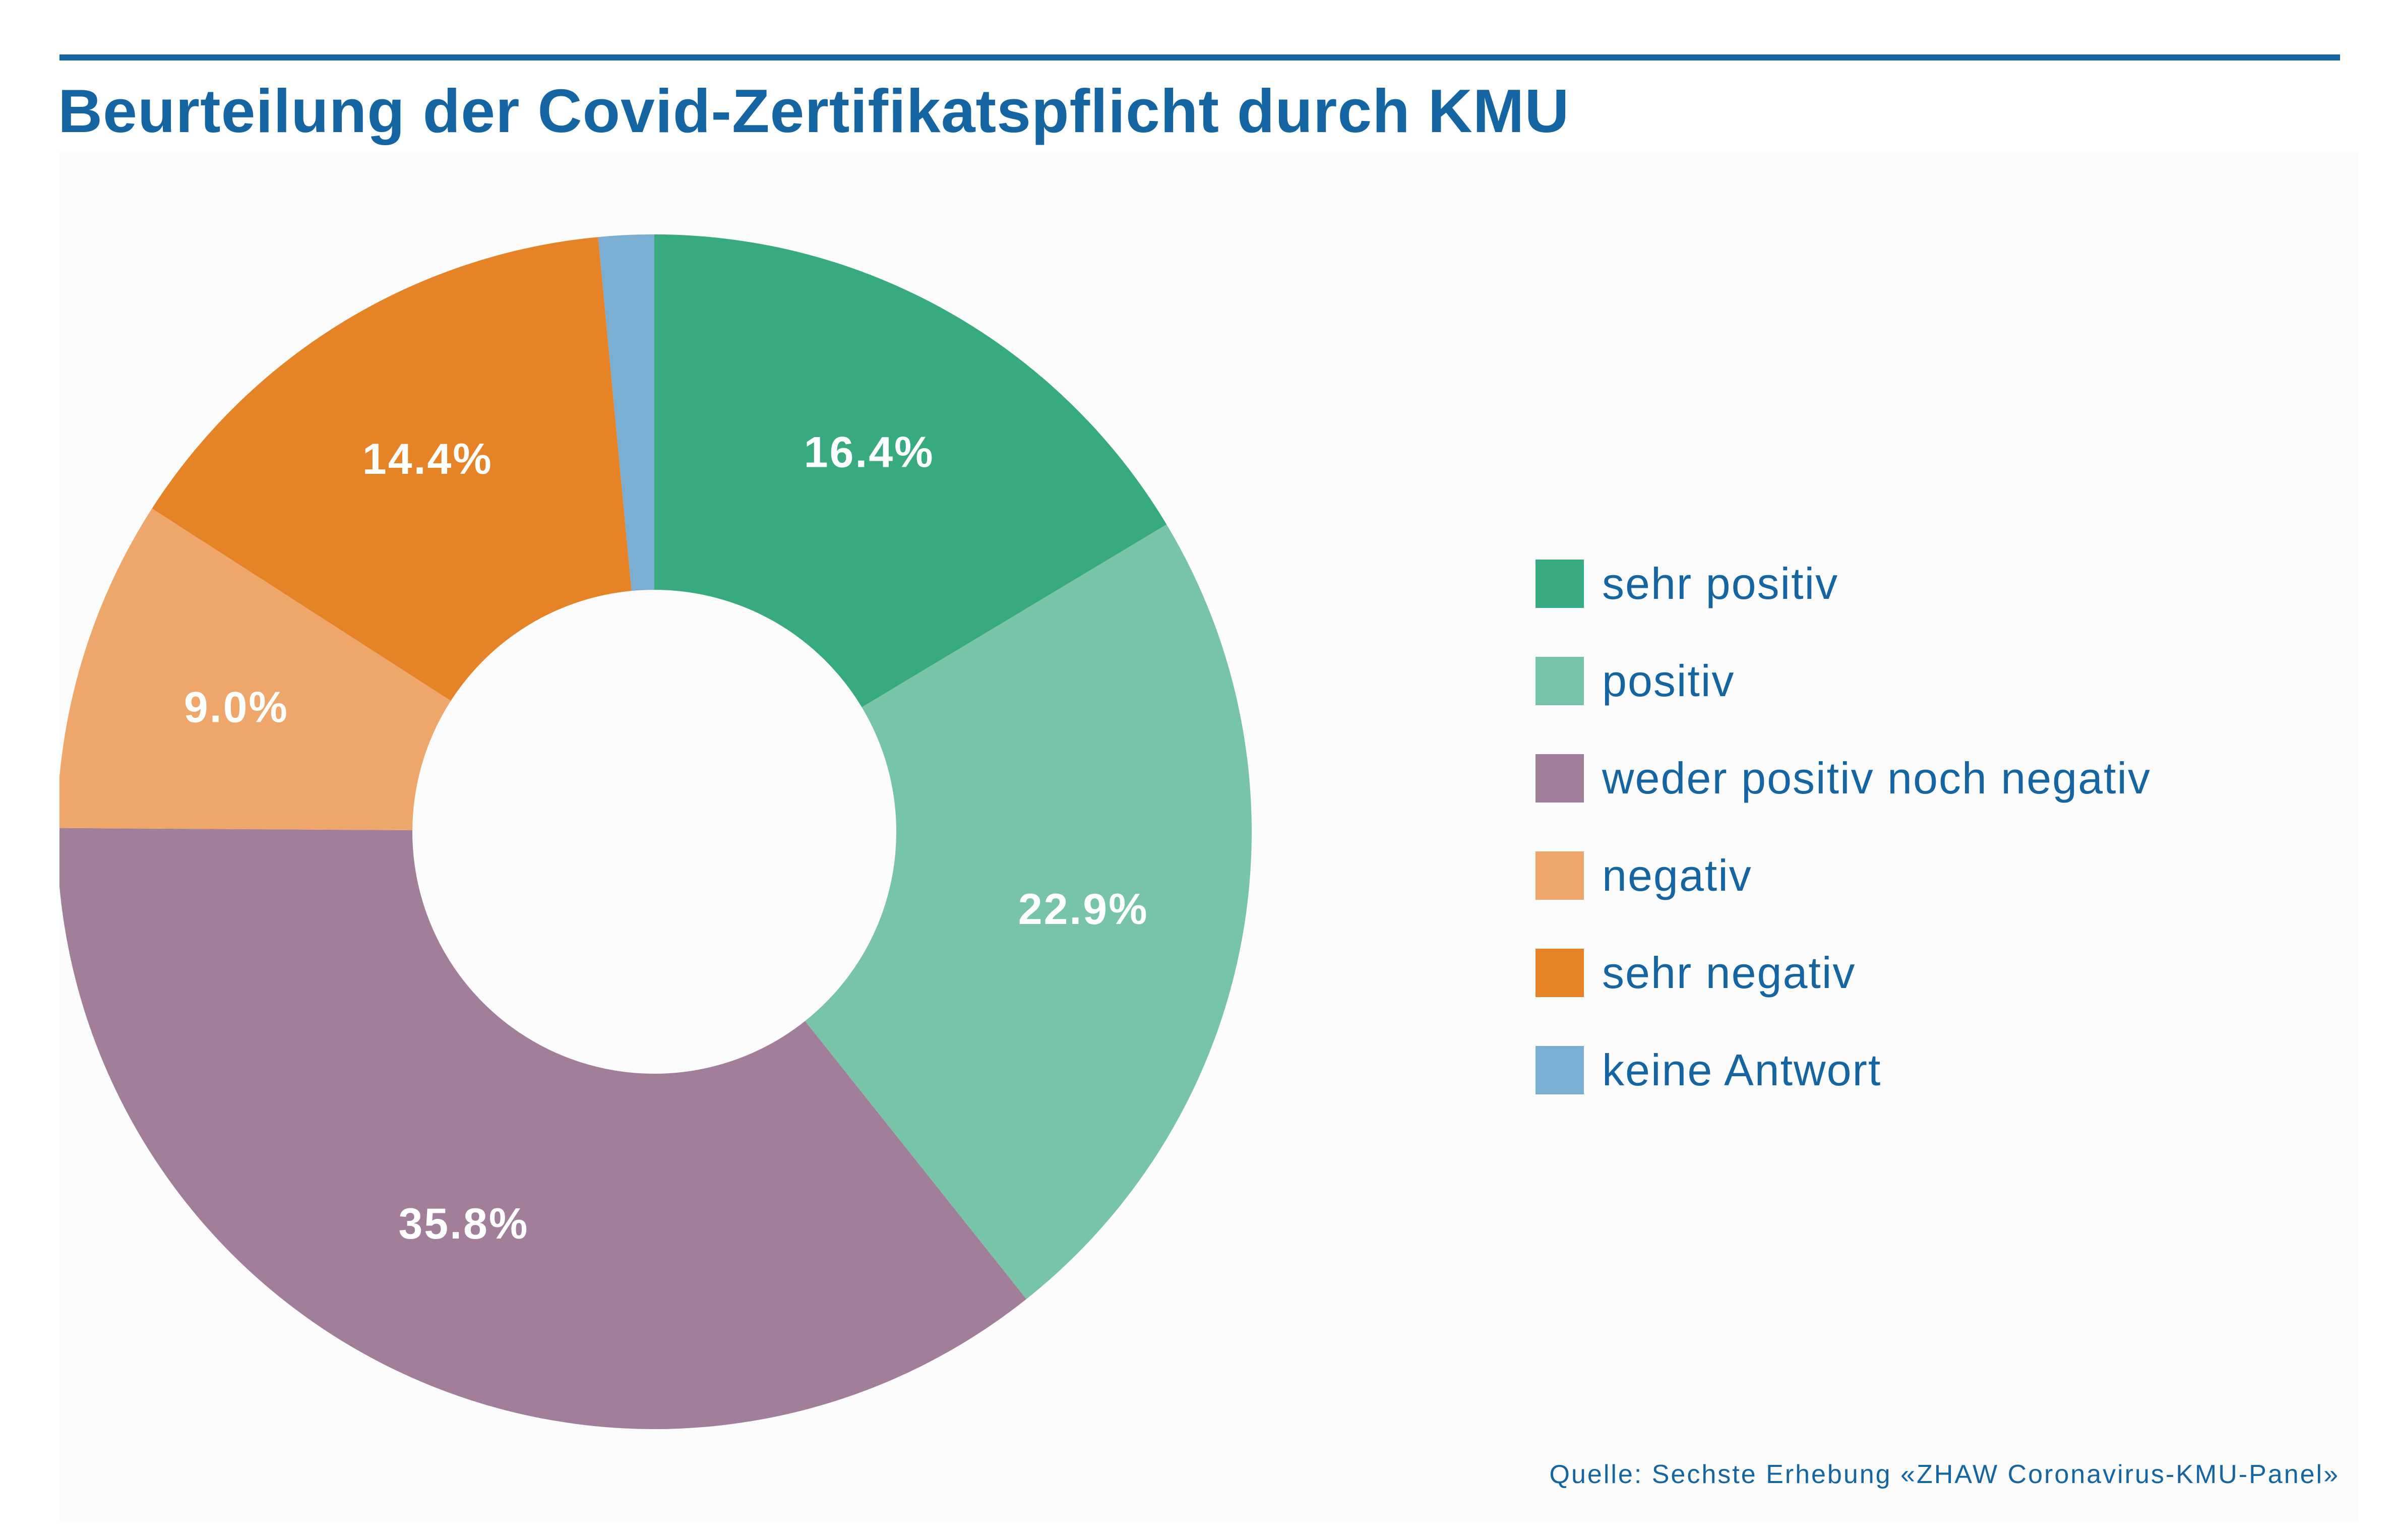 The height and width of the screenshot is (1540, 2395). I want to click on legend-label-5: keine Antwort, so click(1742, 1070).